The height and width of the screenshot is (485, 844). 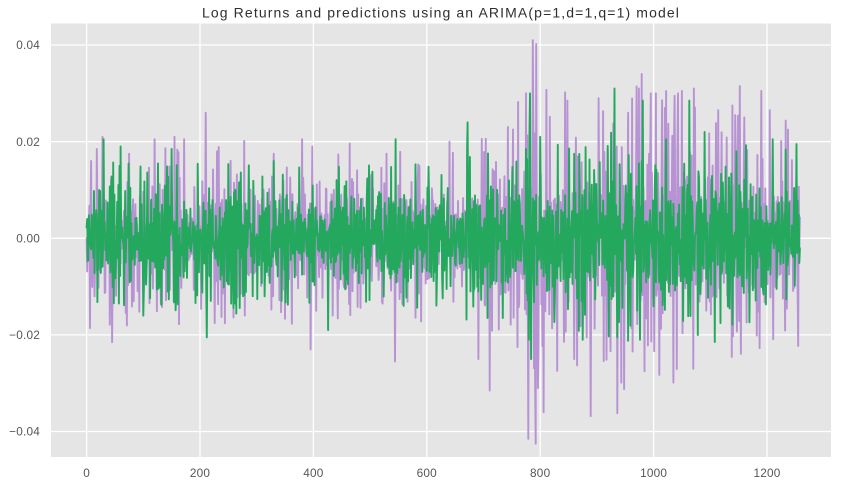 I want to click on svg-text: 0.02, so click(x=28, y=142).